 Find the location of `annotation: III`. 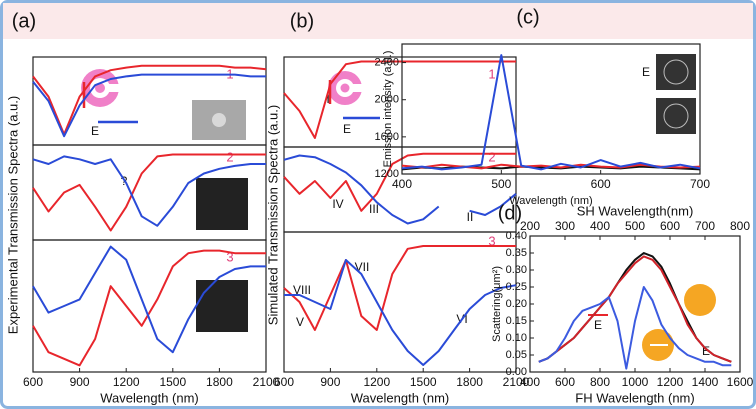

annotation: III is located at coordinates (374, 209).